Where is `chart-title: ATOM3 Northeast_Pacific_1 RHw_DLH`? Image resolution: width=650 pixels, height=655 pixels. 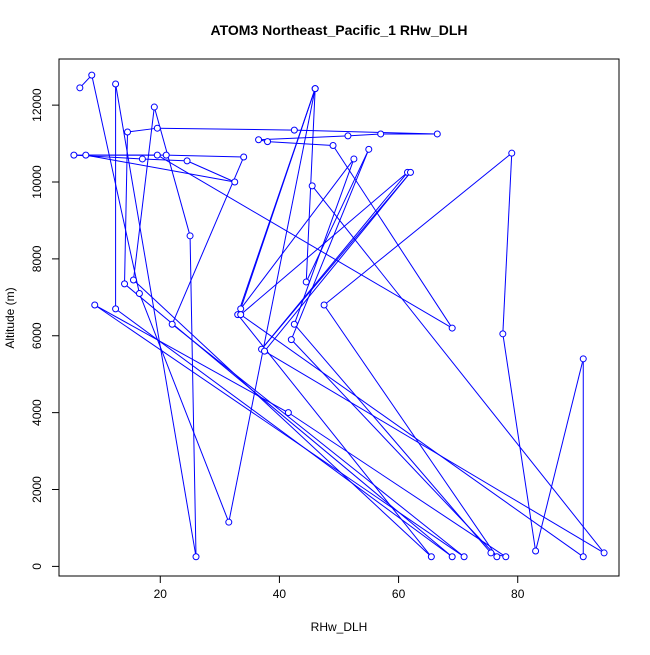
chart-title: ATOM3 Northeast_Pacific_1 RHw_DLH is located at coordinates (339, 30).